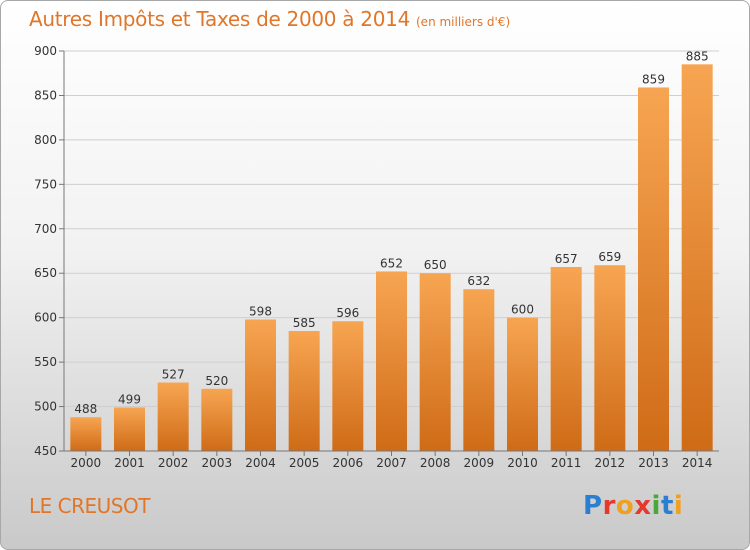  What do you see at coordinates (219, 19) in the screenshot?
I see `title-text: Autres Impôts et Taxes de 2000 à 2014` at bounding box center [219, 19].